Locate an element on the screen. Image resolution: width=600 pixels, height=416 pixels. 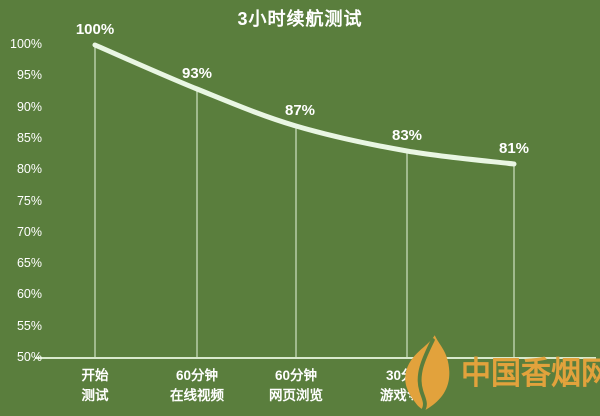
x-category-label: 开始 测试 is located at coordinates (95, 386).